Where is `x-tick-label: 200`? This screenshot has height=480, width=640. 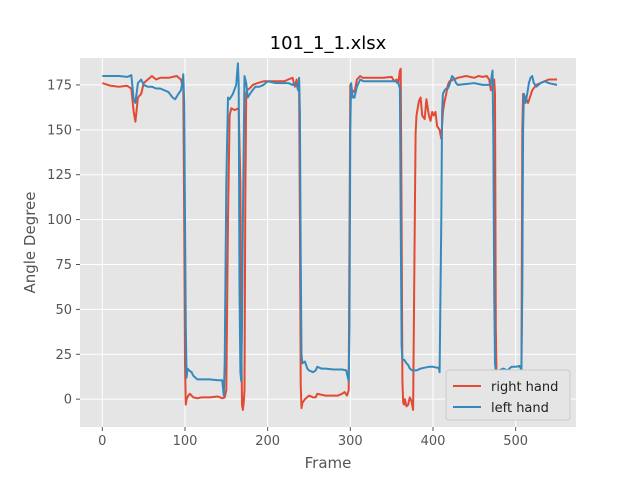
x-tick-label: 200 is located at coordinates (267, 441).